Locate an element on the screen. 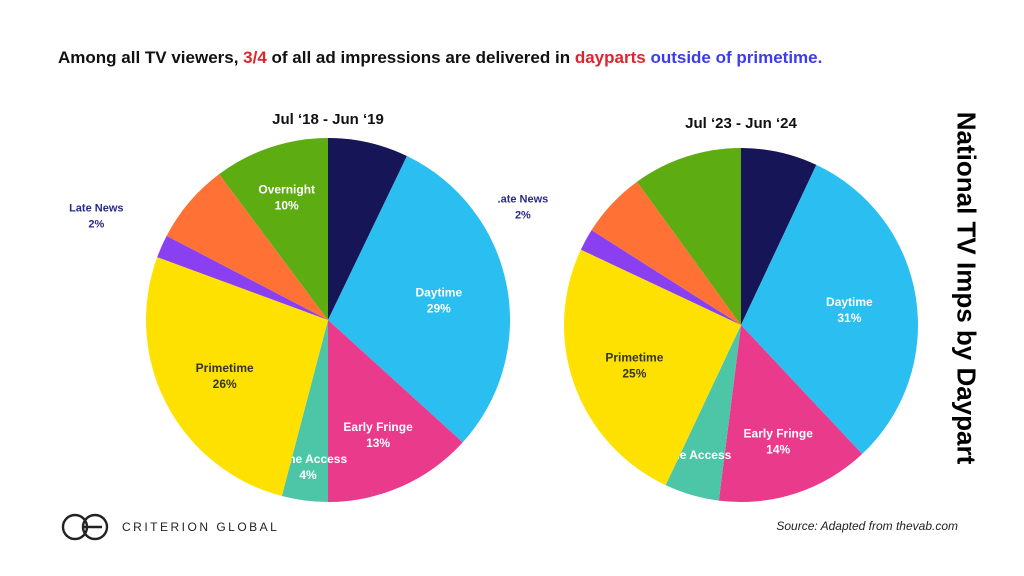  headline-part1: Among all TV viewers, is located at coordinates (151, 57).